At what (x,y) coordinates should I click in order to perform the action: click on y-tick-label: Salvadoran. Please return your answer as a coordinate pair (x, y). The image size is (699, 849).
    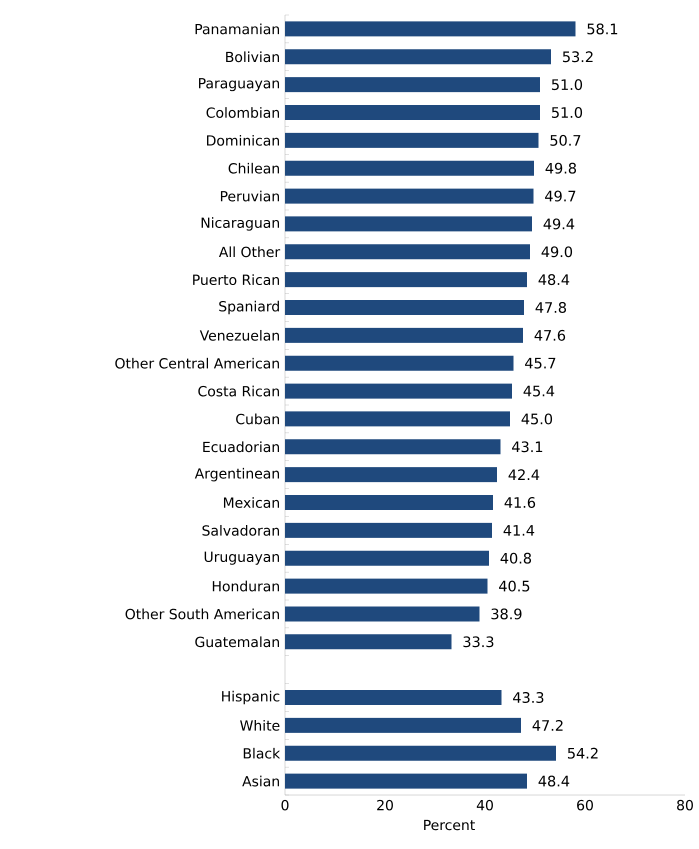
    Looking at the image, I should click on (240, 530).